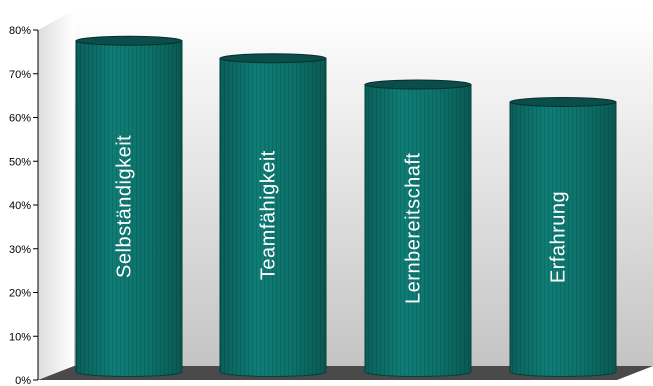 The height and width of the screenshot is (386, 653). What do you see at coordinates (20, 75) in the screenshot?
I see `y-tick-label: 70%` at bounding box center [20, 75].